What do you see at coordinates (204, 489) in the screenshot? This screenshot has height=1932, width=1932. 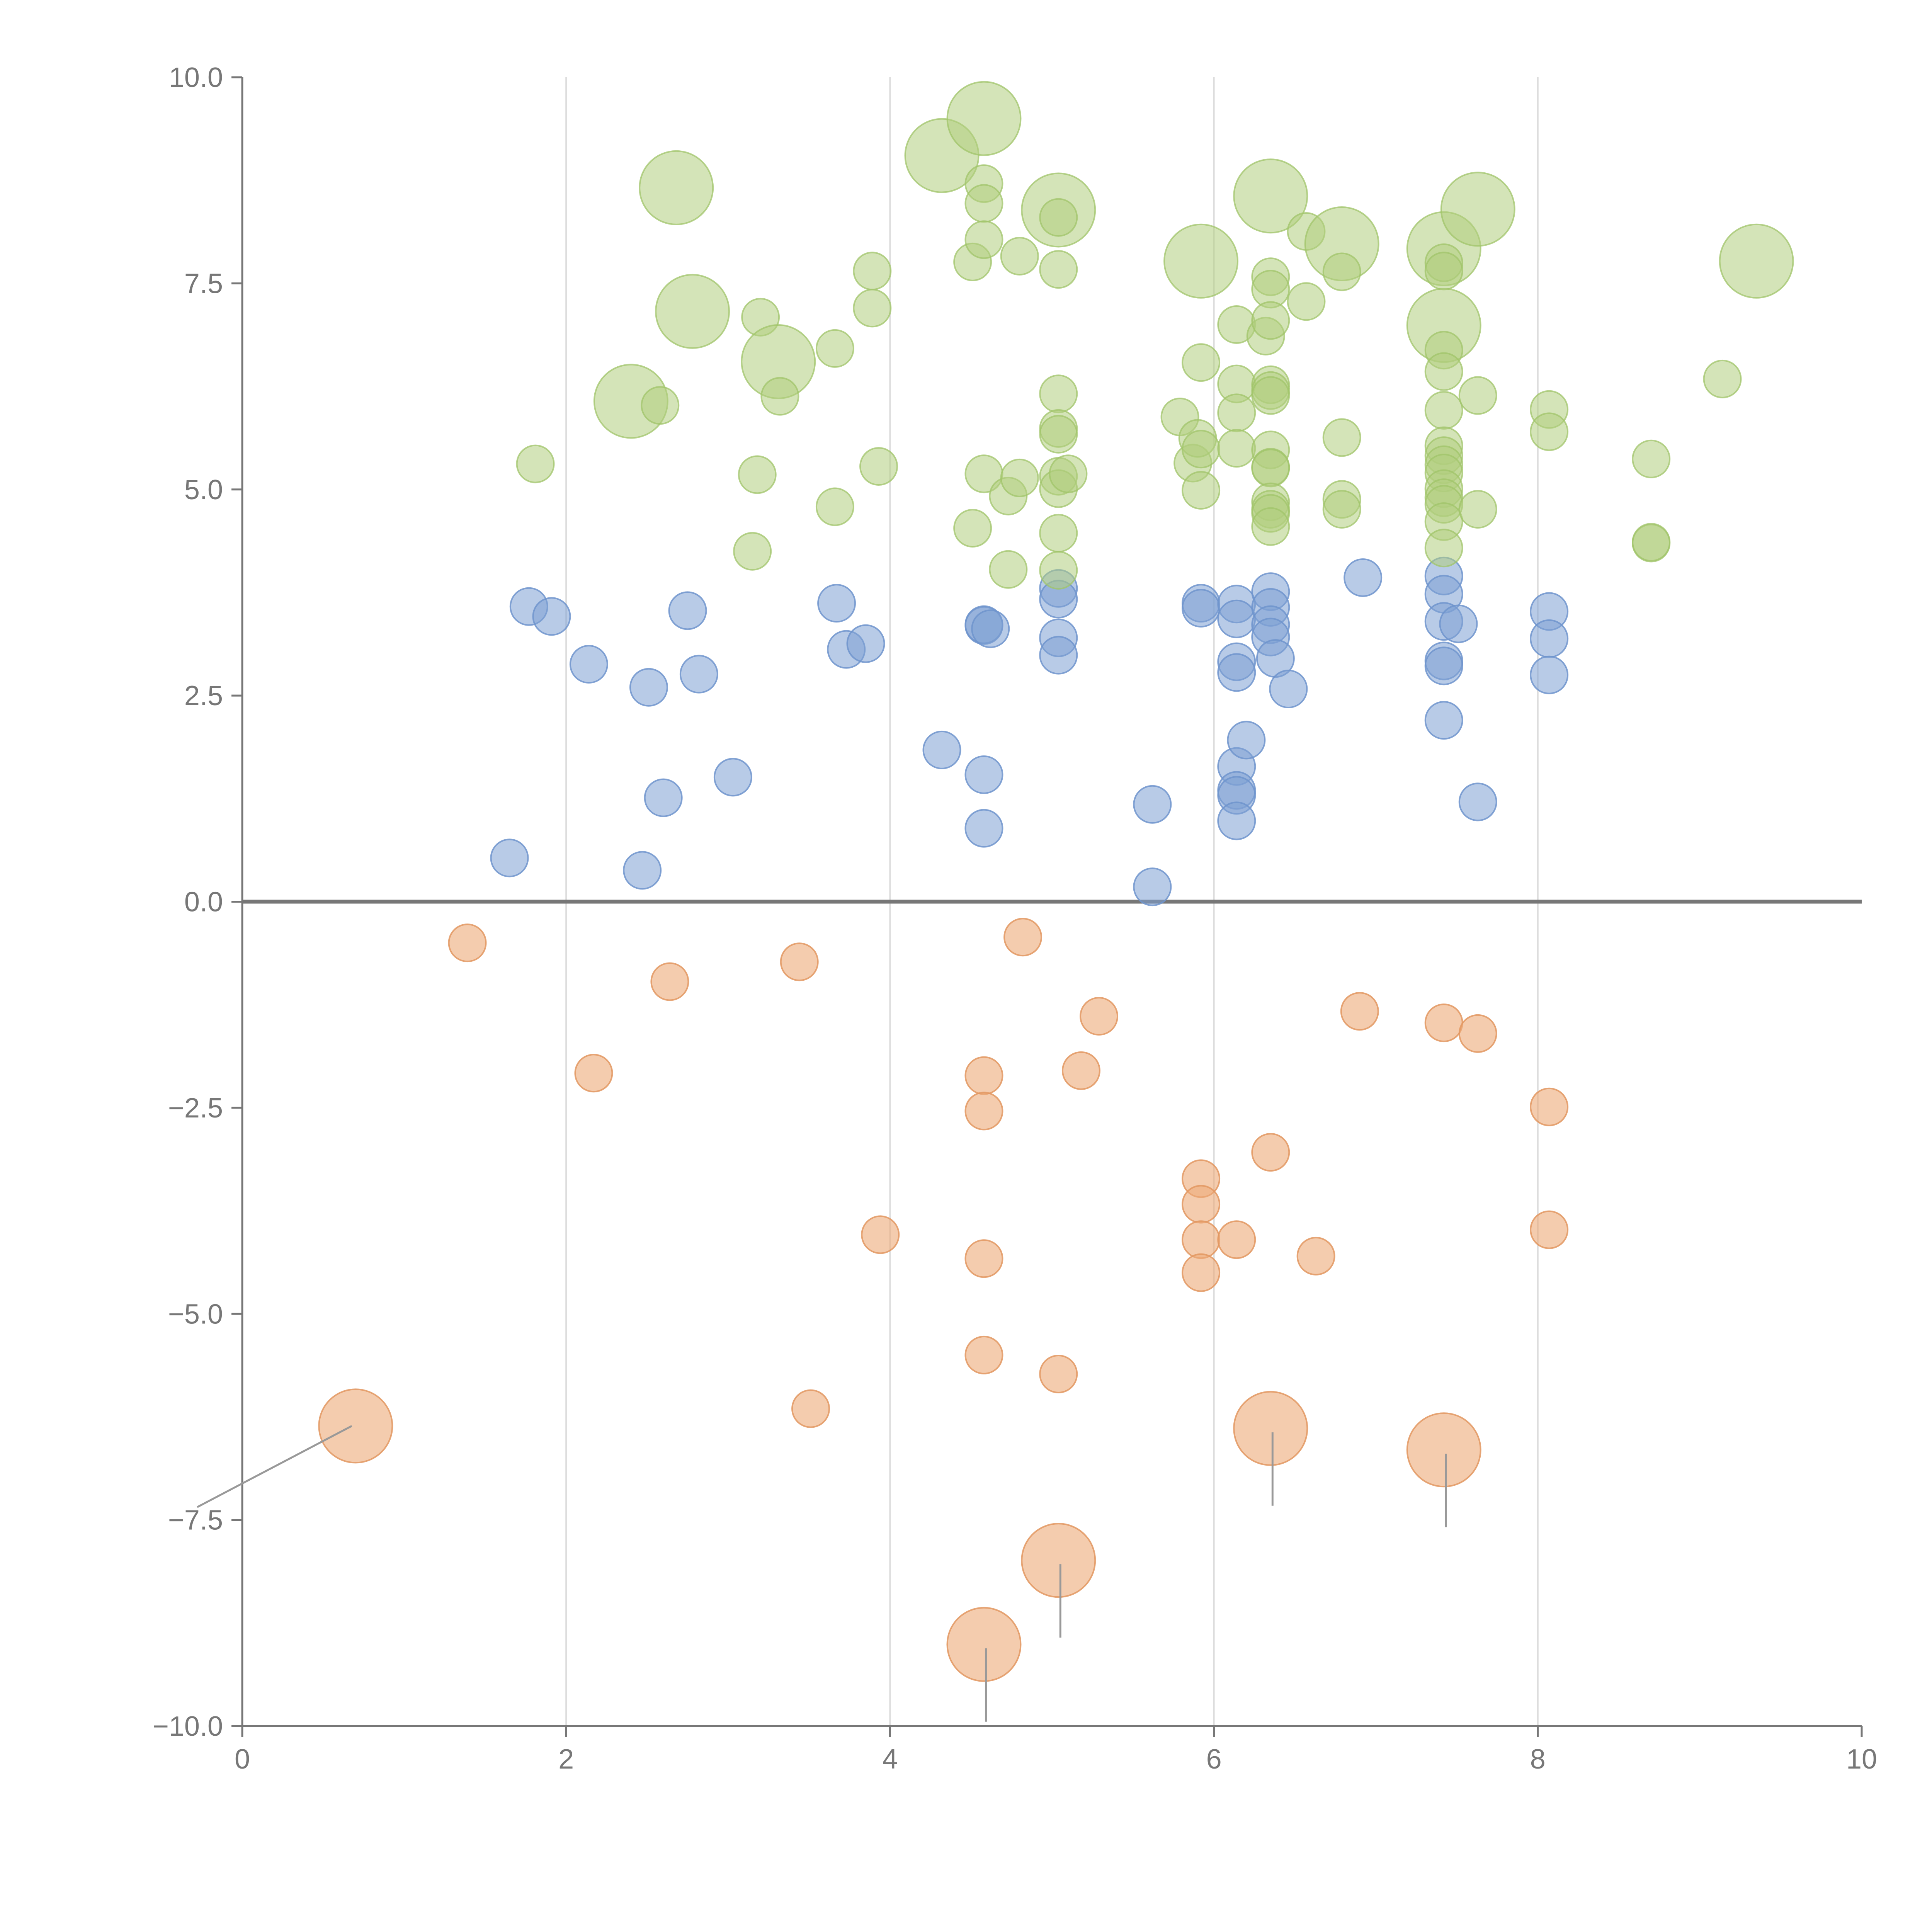 I see `y-tick-label: 5.0` at bounding box center [204, 489].